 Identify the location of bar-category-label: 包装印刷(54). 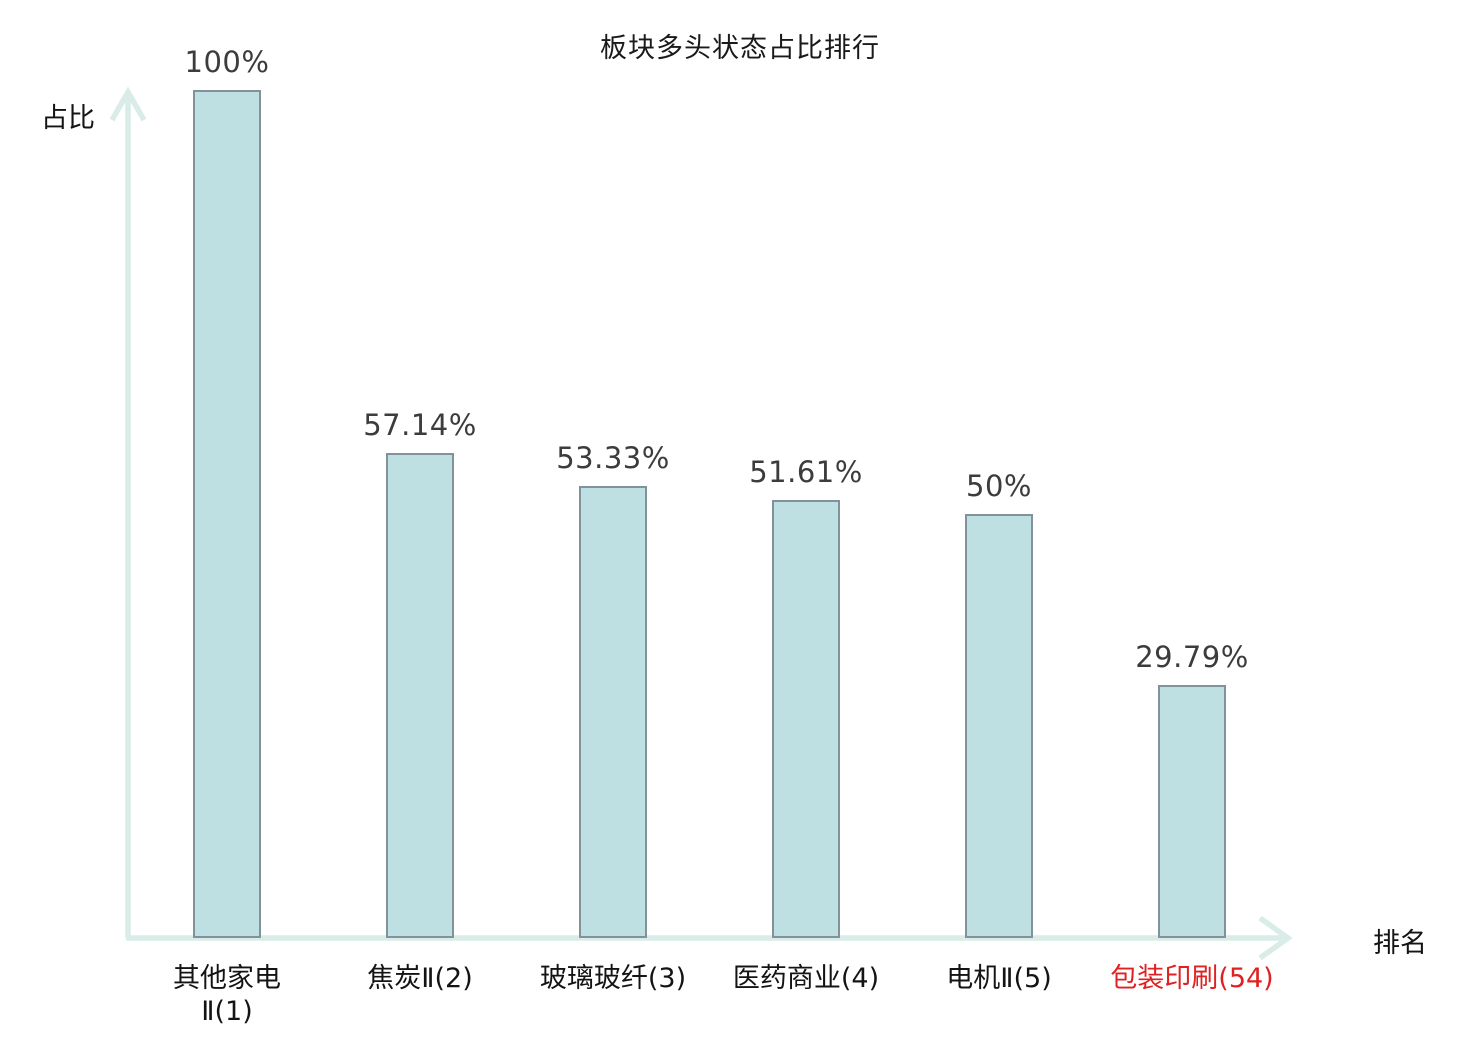
(1192, 978).